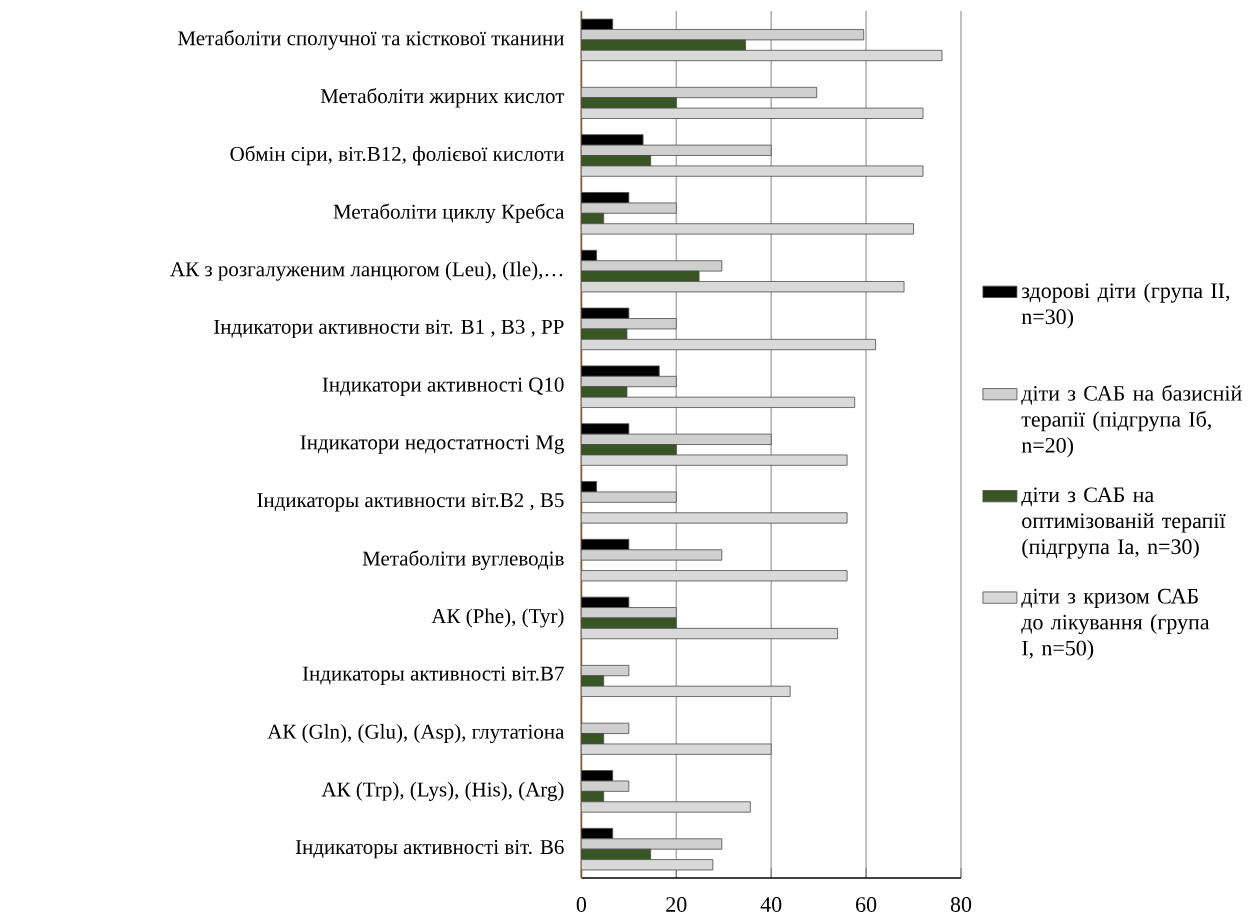 The height and width of the screenshot is (922, 1255). I want to click on y-tick-label: Метаболіти вуглеводів, so click(463, 560).